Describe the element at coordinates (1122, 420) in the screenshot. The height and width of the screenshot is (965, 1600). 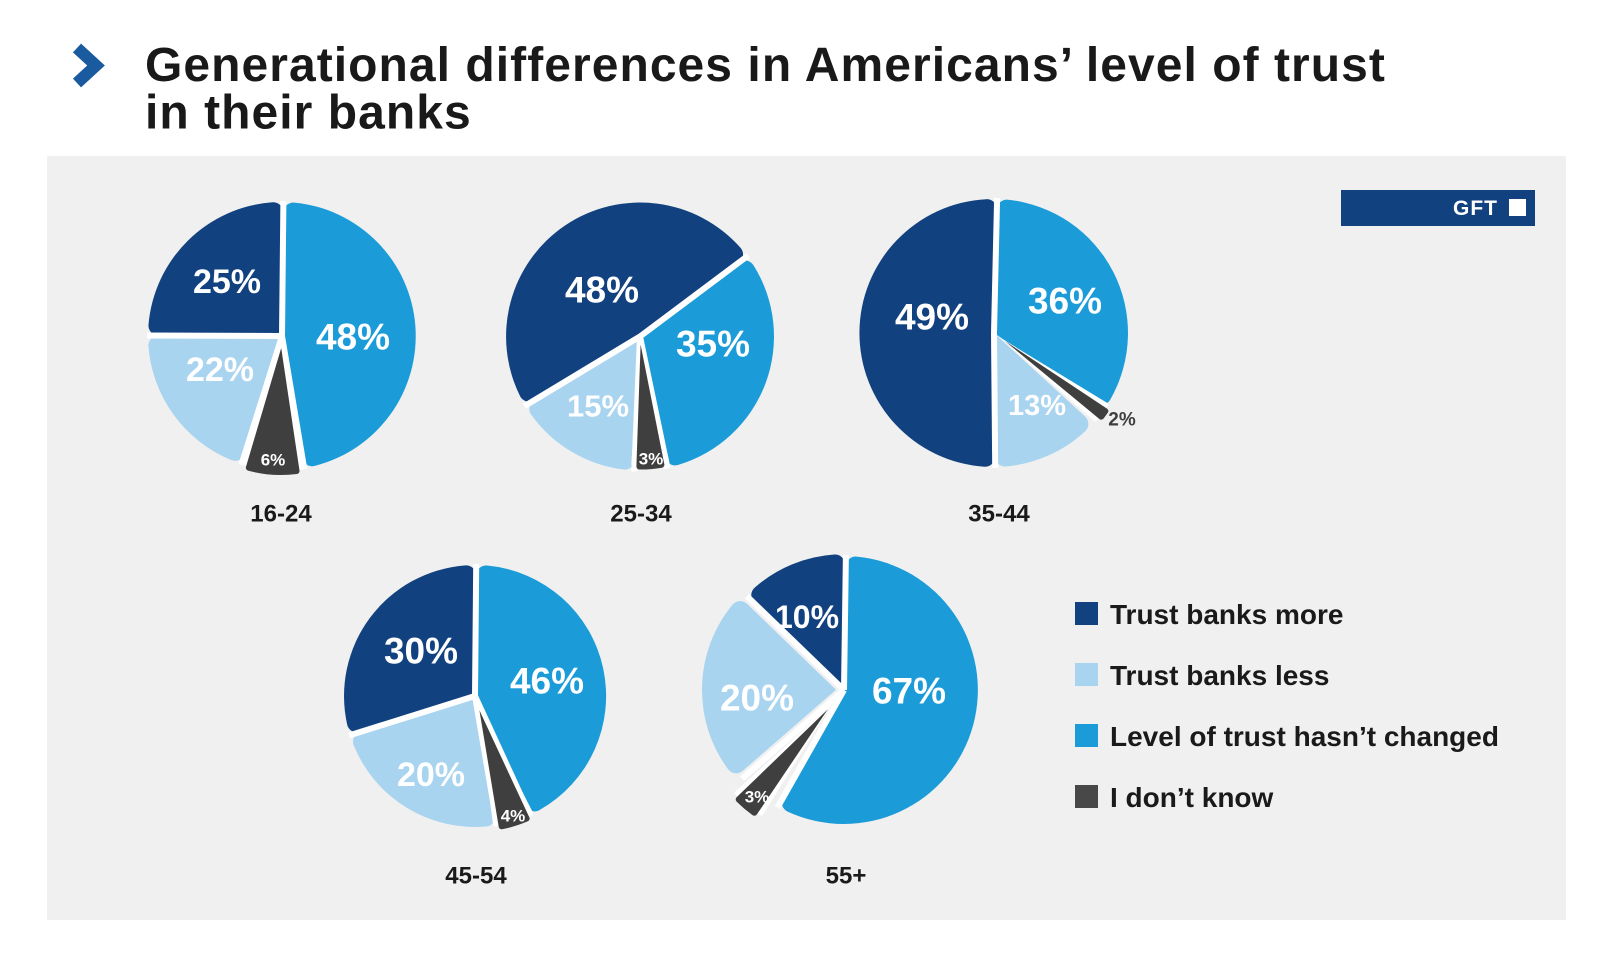
I see `svg-text: 2%` at that location.